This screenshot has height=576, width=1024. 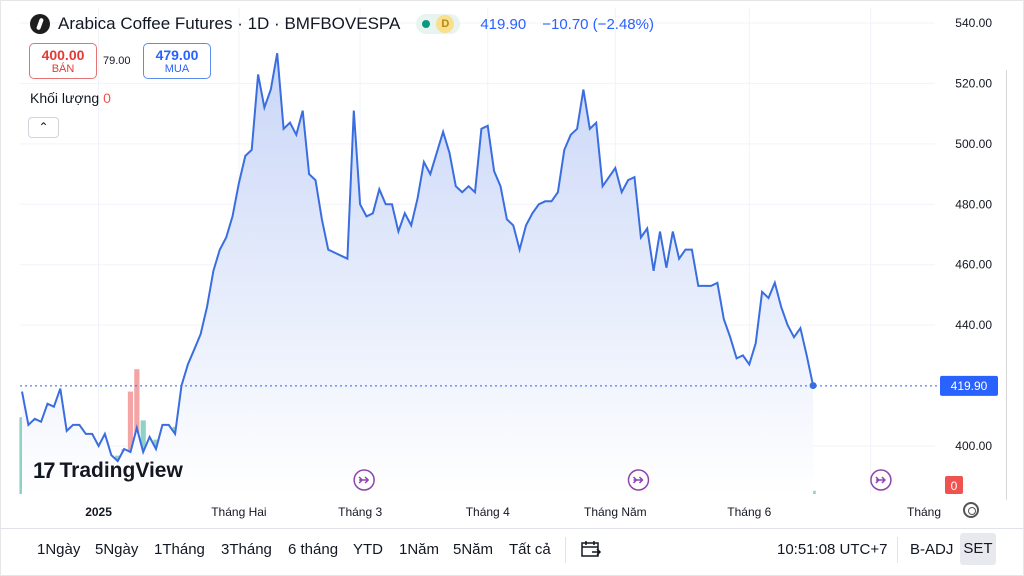 What do you see at coordinates (419, 549) in the screenshot?
I see `range-1y: 1Năm` at bounding box center [419, 549].